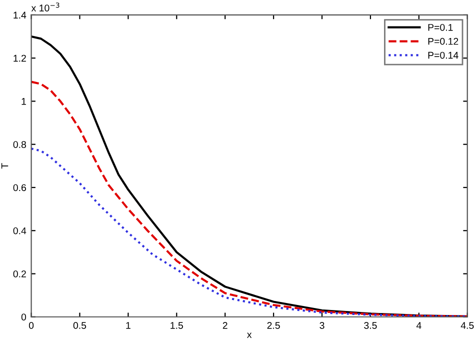  I want to click on x-tick-label: 3, so click(322, 325).